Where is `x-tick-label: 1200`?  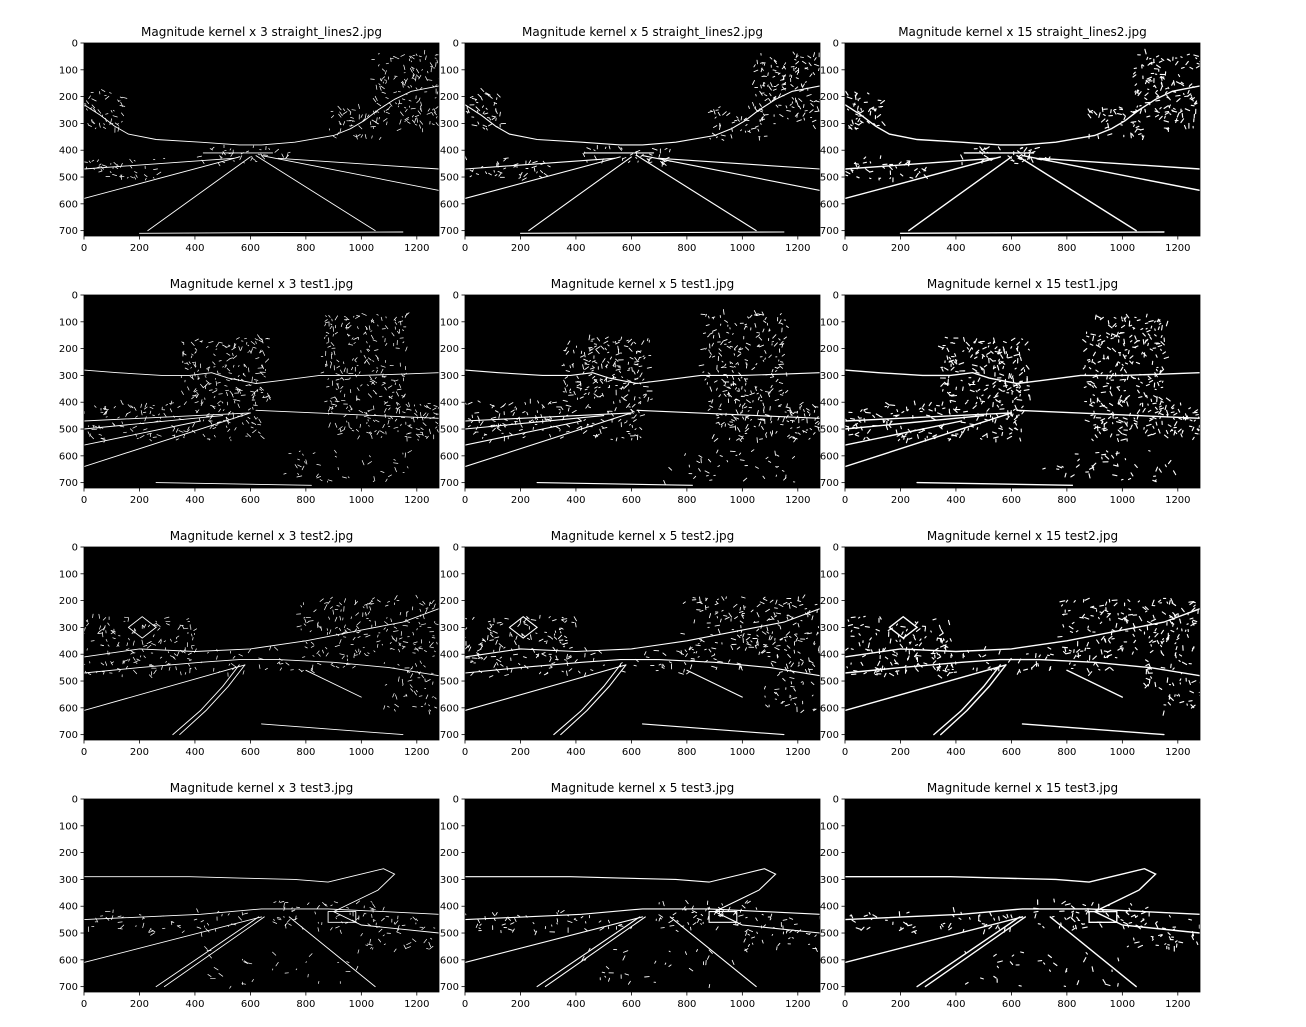
x-tick-label: 1200 is located at coordinates (1177, 752).